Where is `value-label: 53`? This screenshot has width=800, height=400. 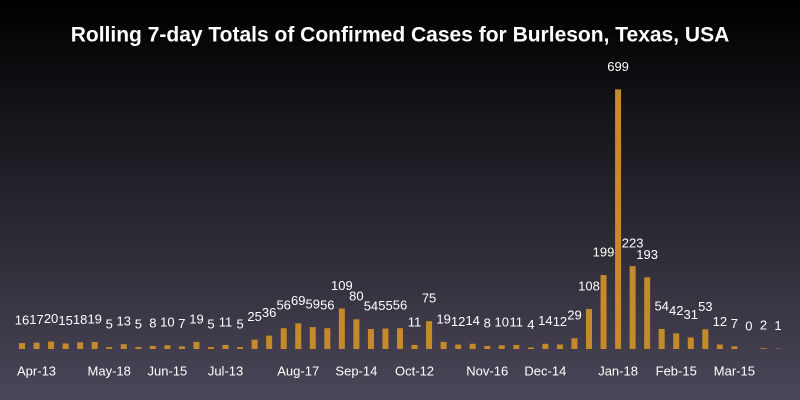
value-label: 53 is located at coordinates (705, 306).